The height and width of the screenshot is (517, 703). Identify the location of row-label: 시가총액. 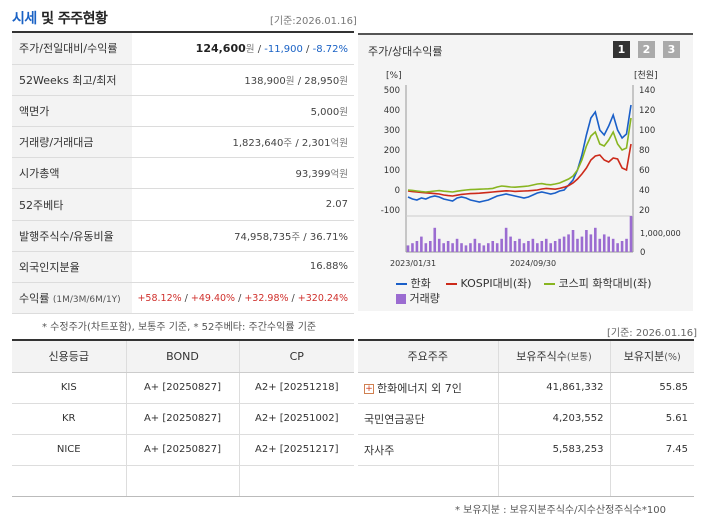
(72, 173).